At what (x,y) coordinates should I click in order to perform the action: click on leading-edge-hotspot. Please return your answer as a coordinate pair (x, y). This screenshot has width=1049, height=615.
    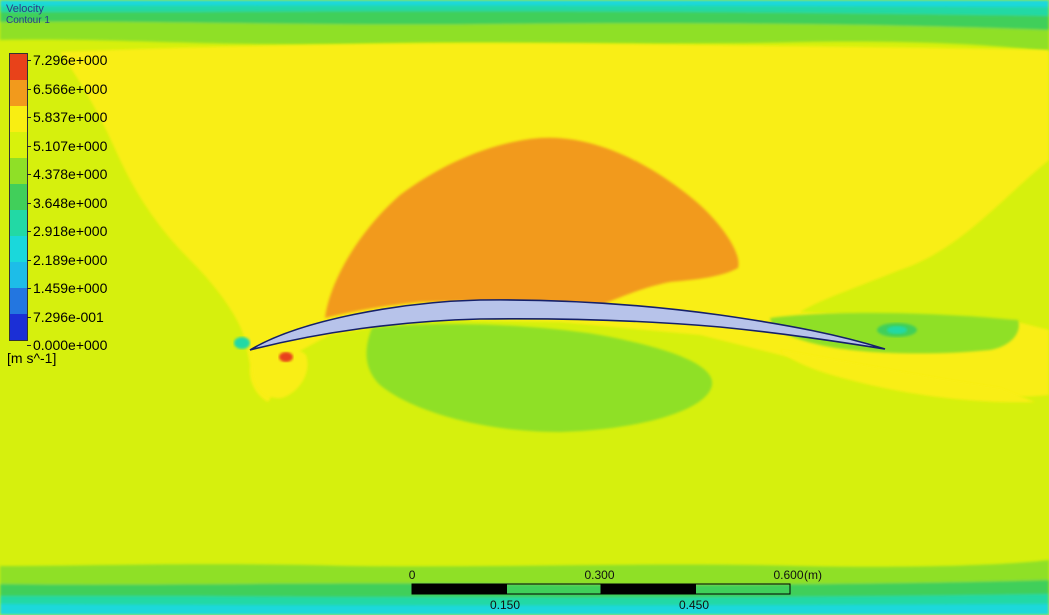
    Looking at the image, I should click on (286, 357).